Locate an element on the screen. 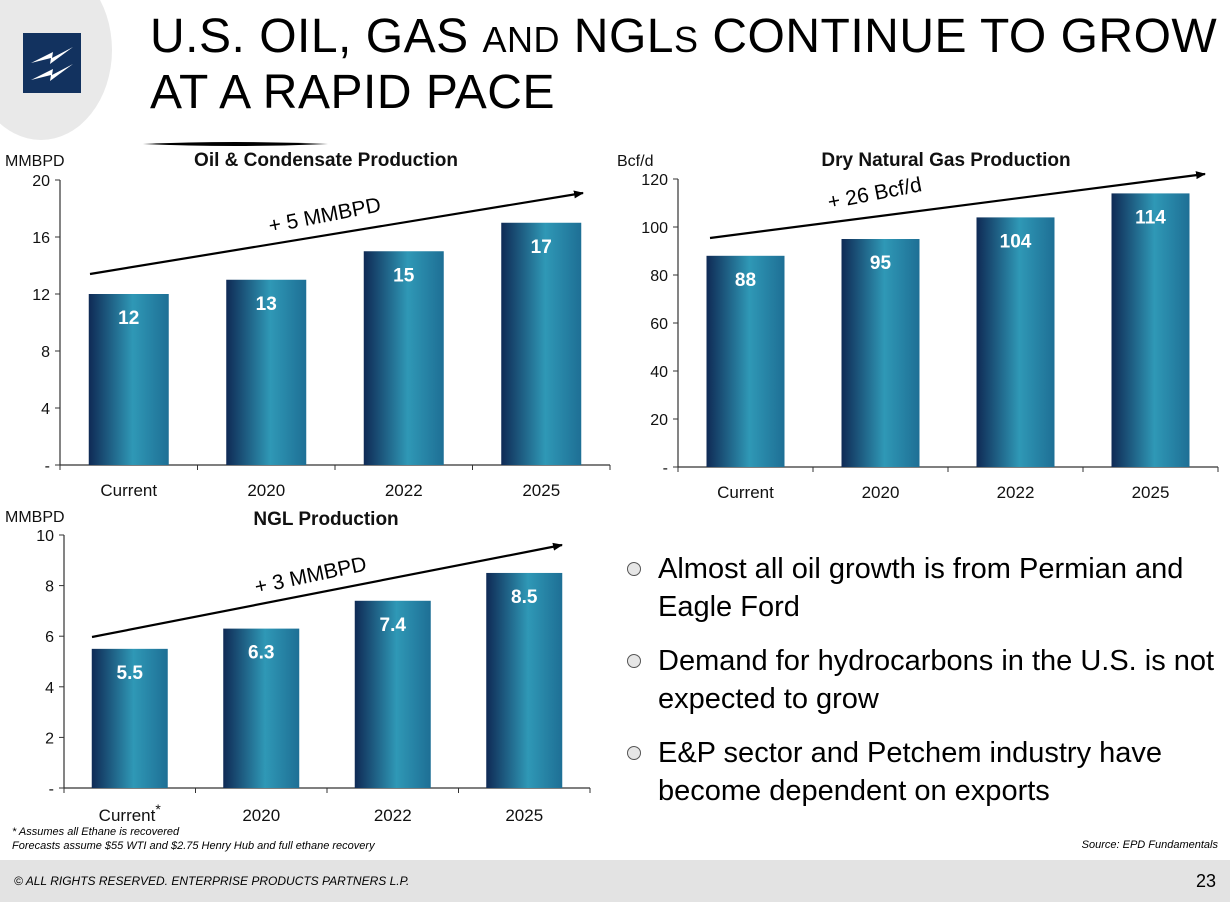 The width and height of the screenshot is (1230, 902). y-tick-label: 60 is located at coordinates (659, 324).